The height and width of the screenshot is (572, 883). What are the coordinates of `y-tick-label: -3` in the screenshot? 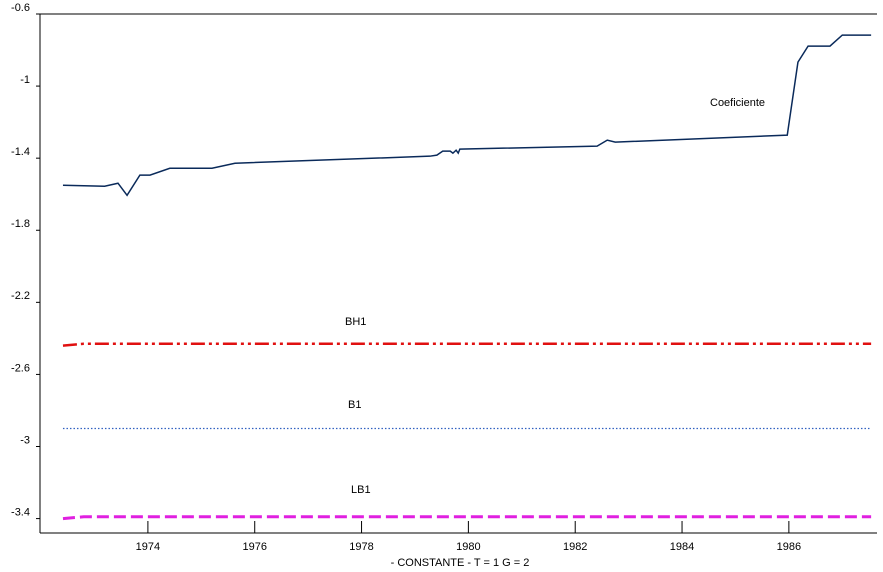 It's located at (25, 440).